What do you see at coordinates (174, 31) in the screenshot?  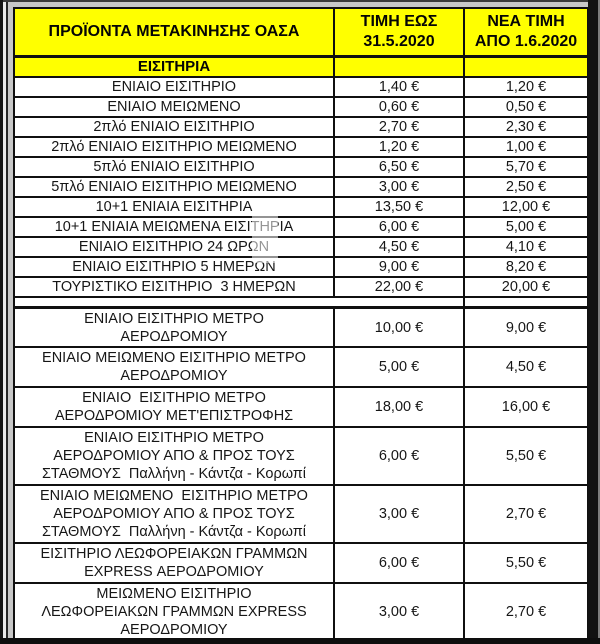 I see `header-product: ΠΡΟΪΟΝΤΑ ΜΕΤΑΚΙΝΗΣΗΣ ΟΑΣΑ` at bounding box center [174, 31].